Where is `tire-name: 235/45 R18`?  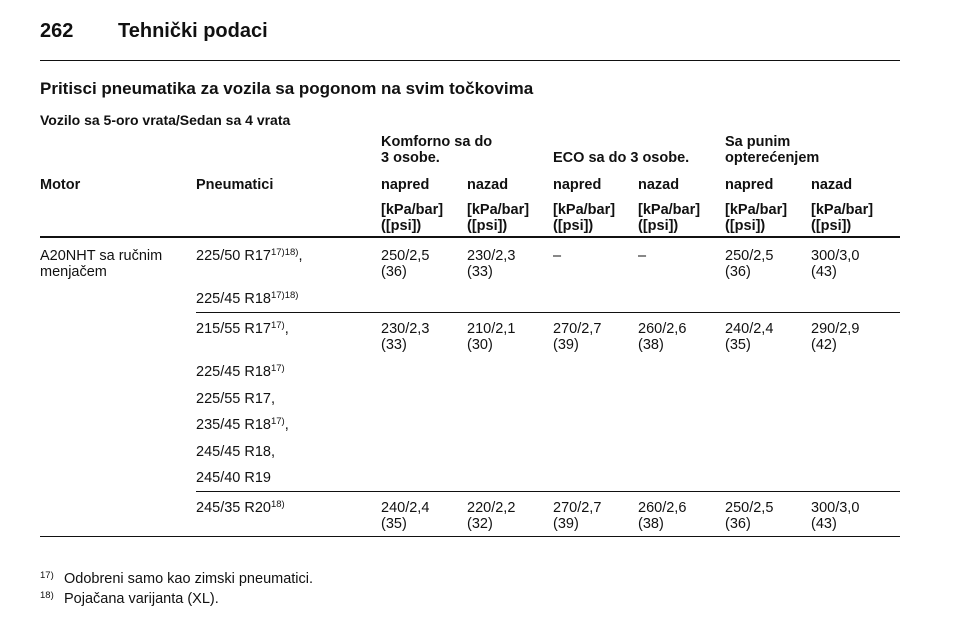
tire-name: 235/45 R18 is located at coordinates (233, 425).